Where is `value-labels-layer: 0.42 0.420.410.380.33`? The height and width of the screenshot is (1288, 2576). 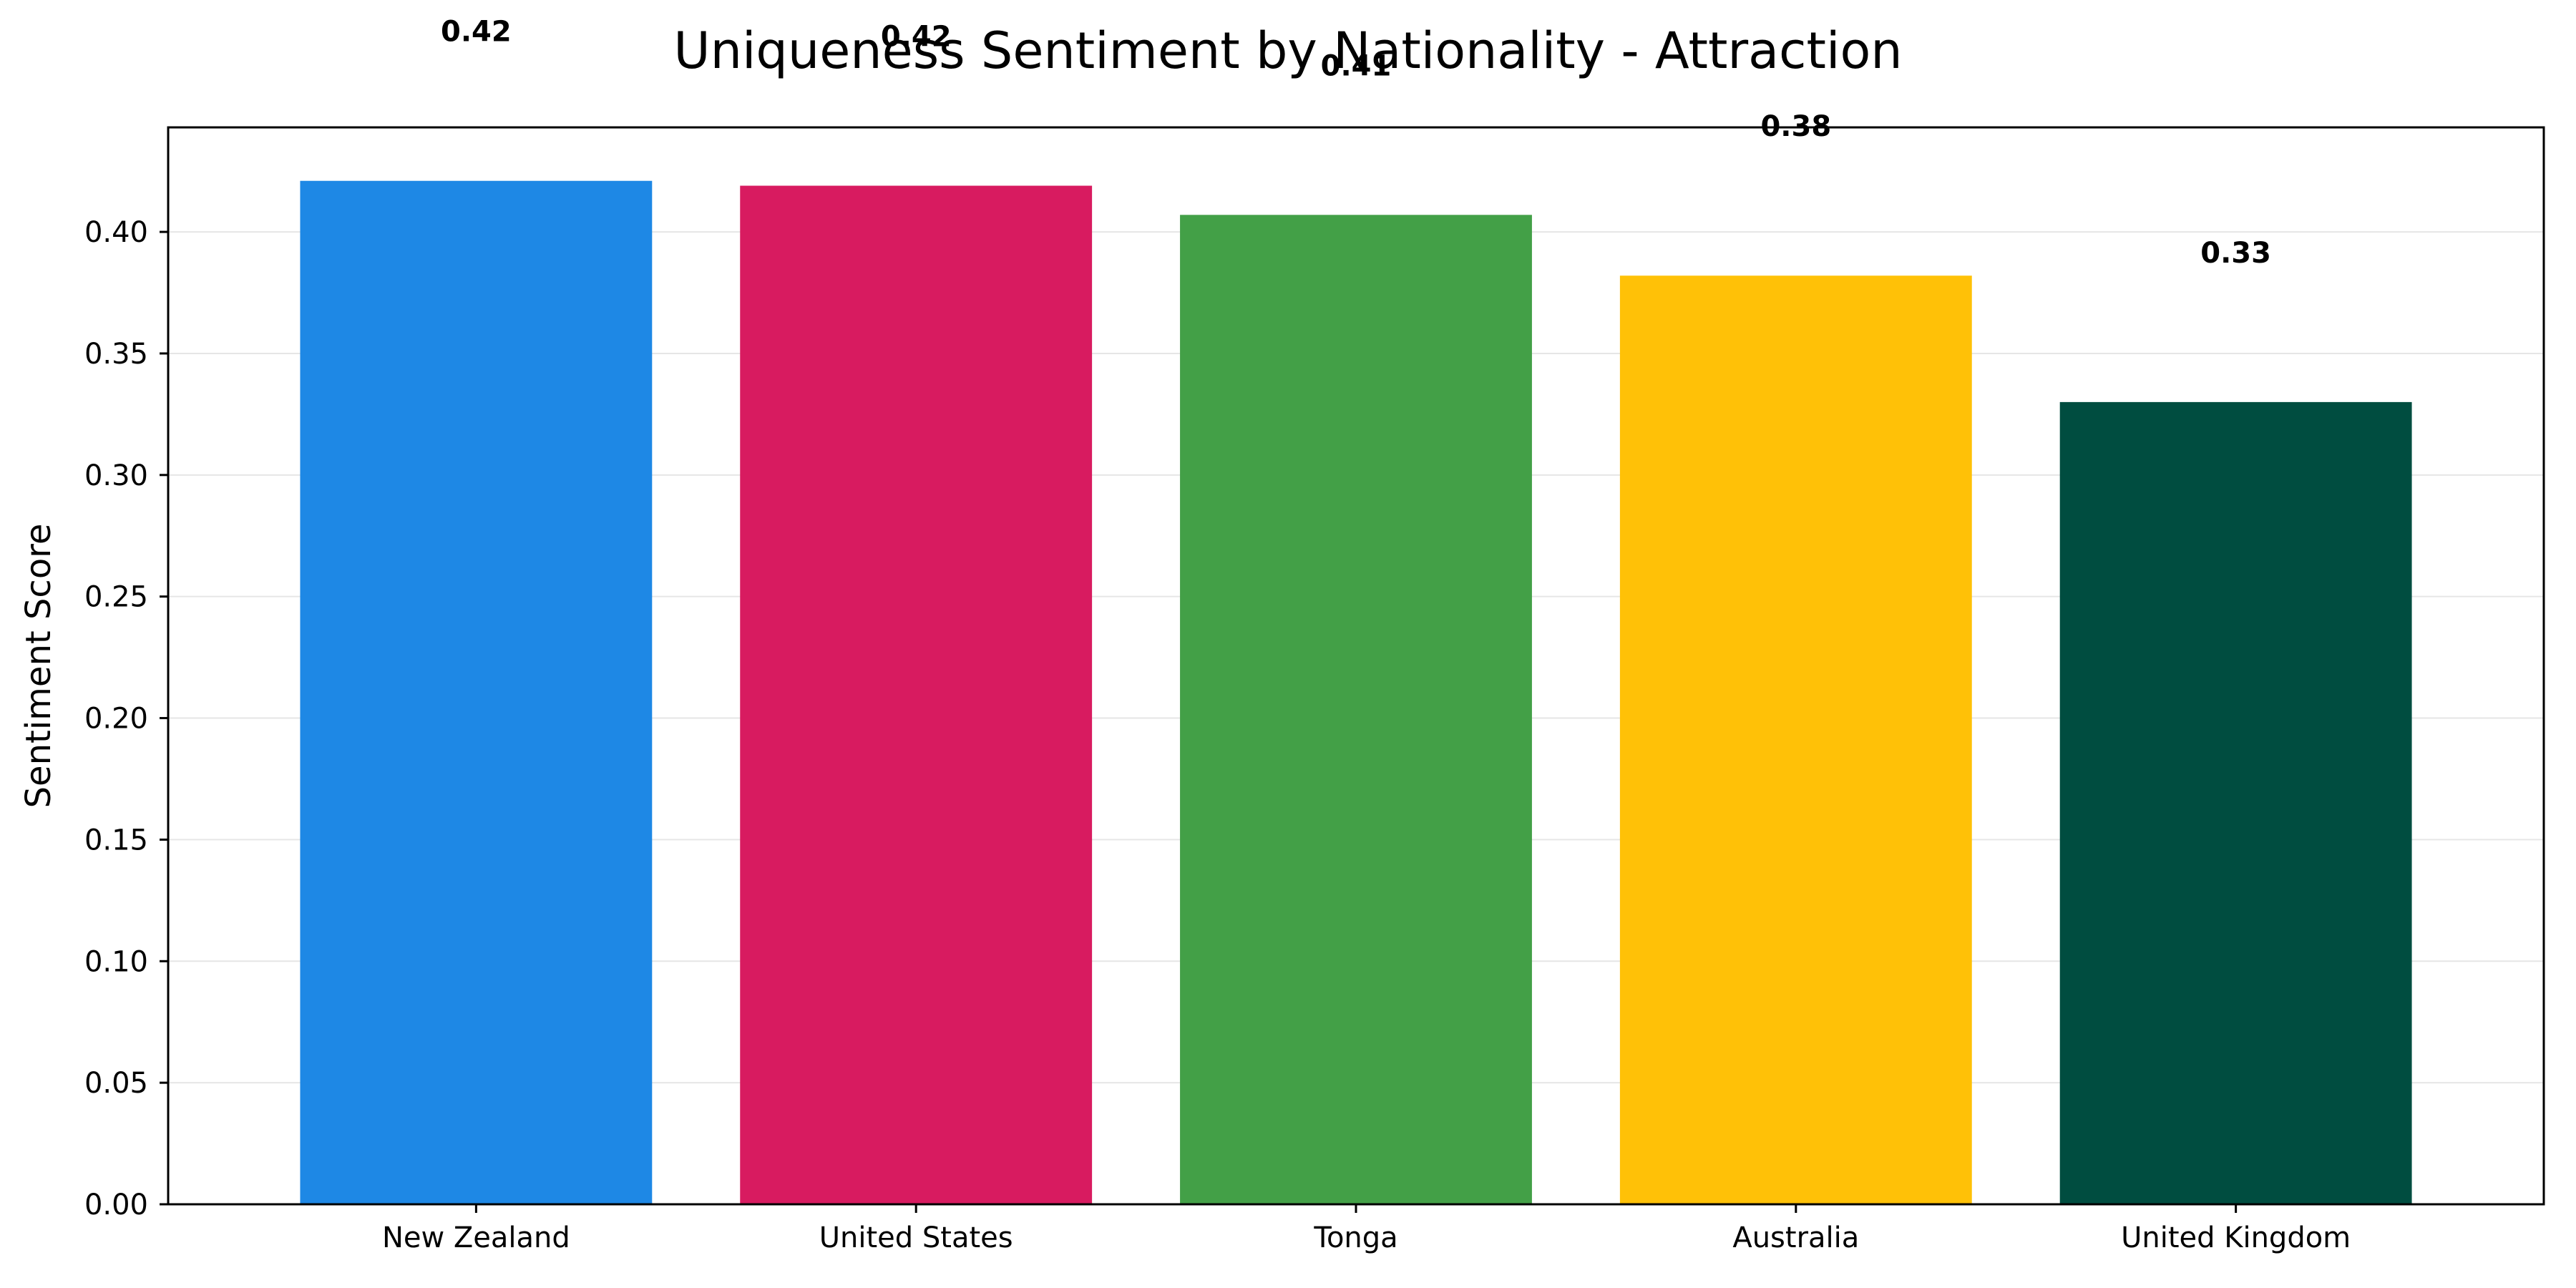 value-labels-layer: 0.42 0.420.410.380.33 is located at coordinates (1356, 143).